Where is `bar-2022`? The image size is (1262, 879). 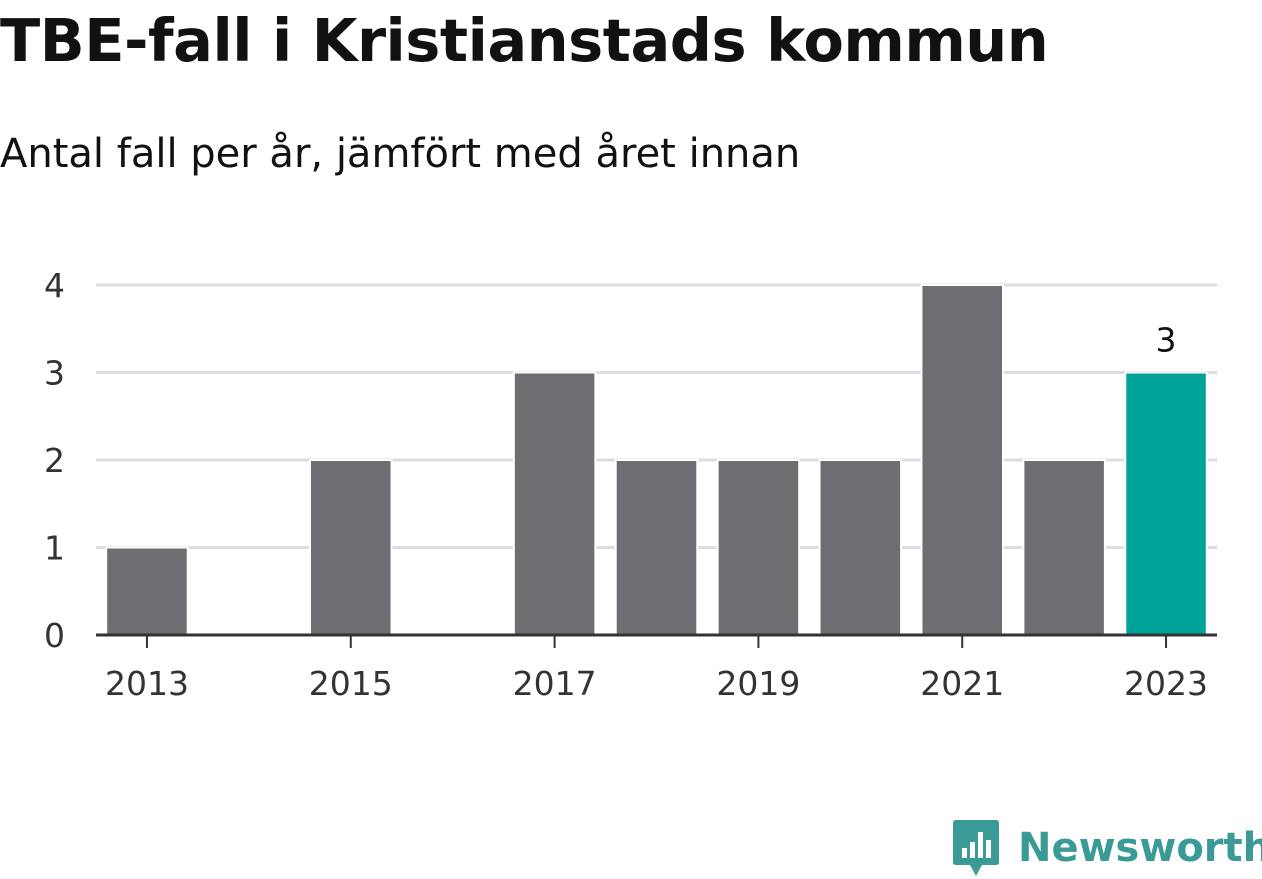 bar-2022 is located at coordinates (1064, 547).